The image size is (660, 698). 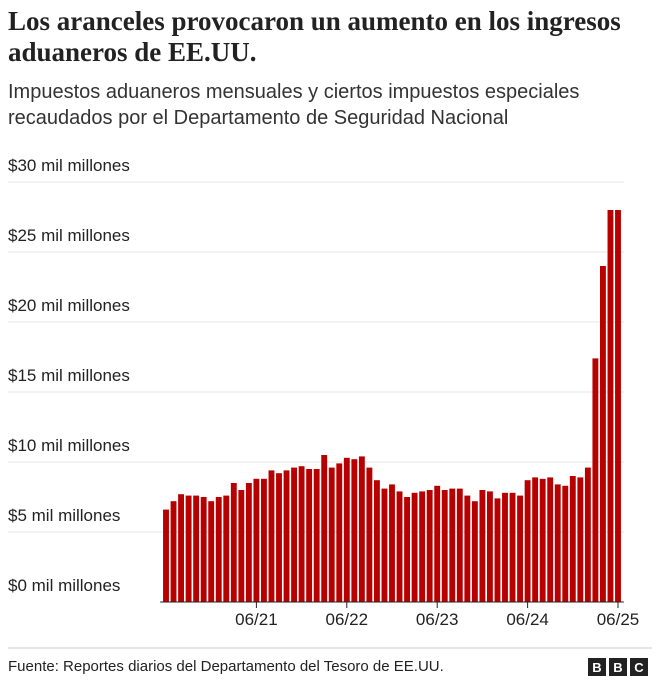 I want to click on x-tick-label: 06/21, so click(x=256, y=619).